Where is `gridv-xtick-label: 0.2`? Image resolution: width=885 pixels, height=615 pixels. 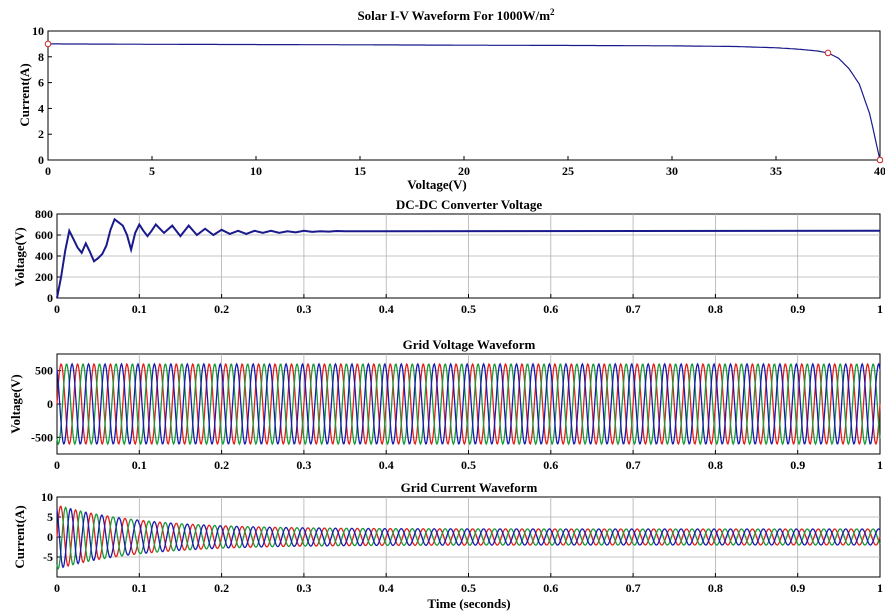 gridv-xtick-label: 0.2 is located at coordinates (221, 465).